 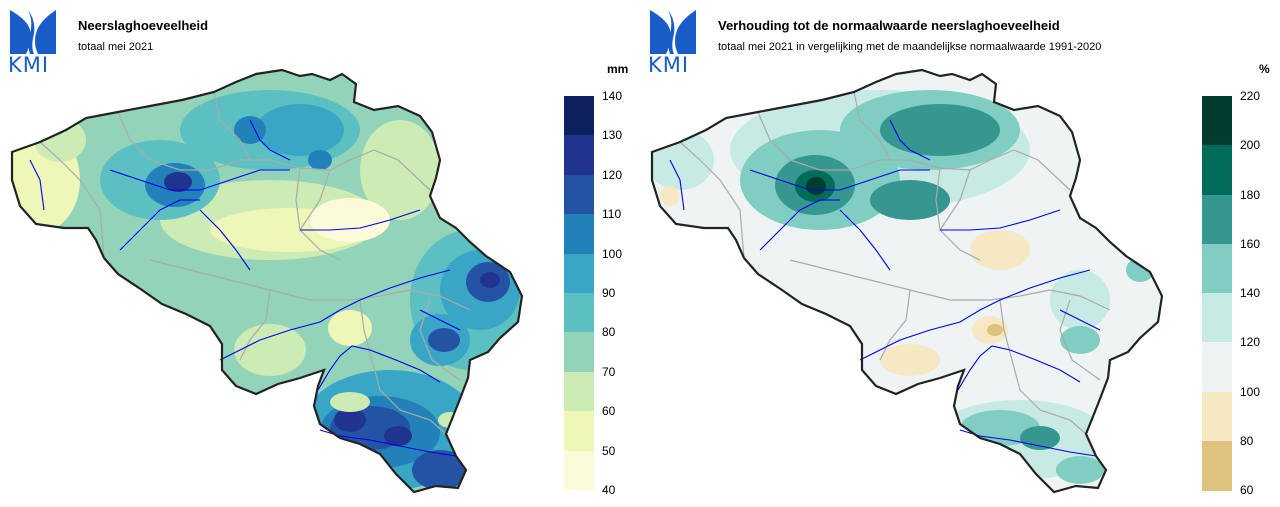 I want to click on ratio-legend-tick-label: 60, so click(x=1247, y=490).